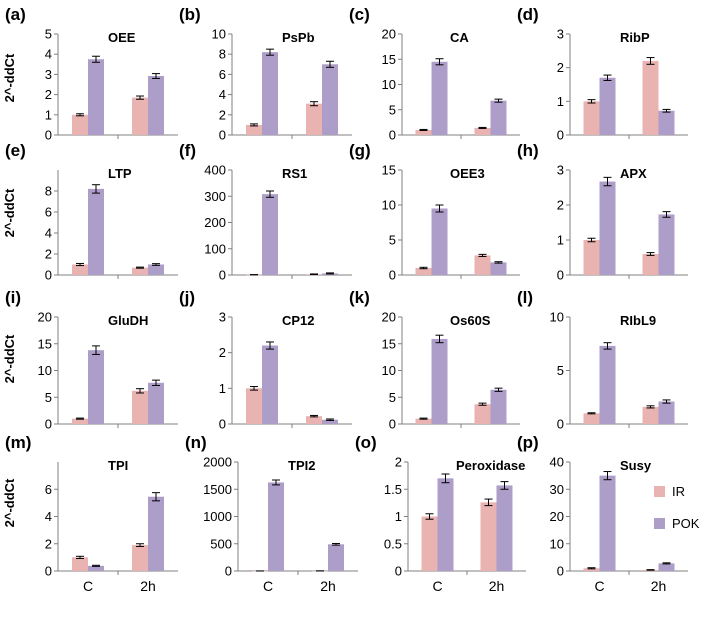 The width and height of the screenshot is (709, 631). I want to click on y-tick-label: 8, so click(48, 191).